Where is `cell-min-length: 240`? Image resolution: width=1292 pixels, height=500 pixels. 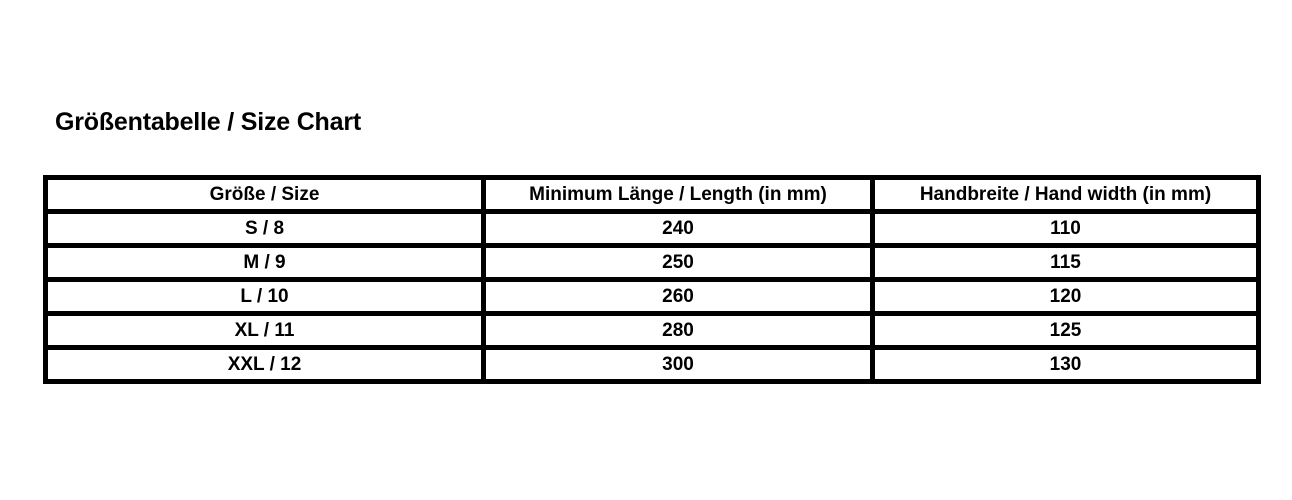 cell-min-length: 240 is located at coordinates (678, 228).